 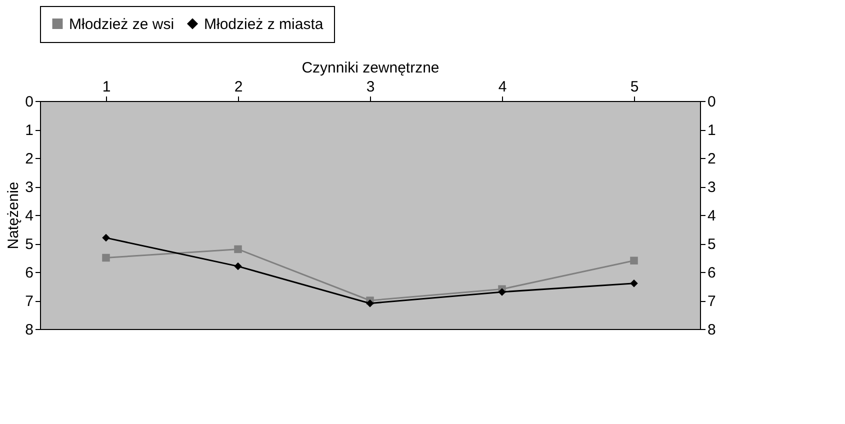 I want to click on x-tick-label: 1, so click(x=106, y=87).